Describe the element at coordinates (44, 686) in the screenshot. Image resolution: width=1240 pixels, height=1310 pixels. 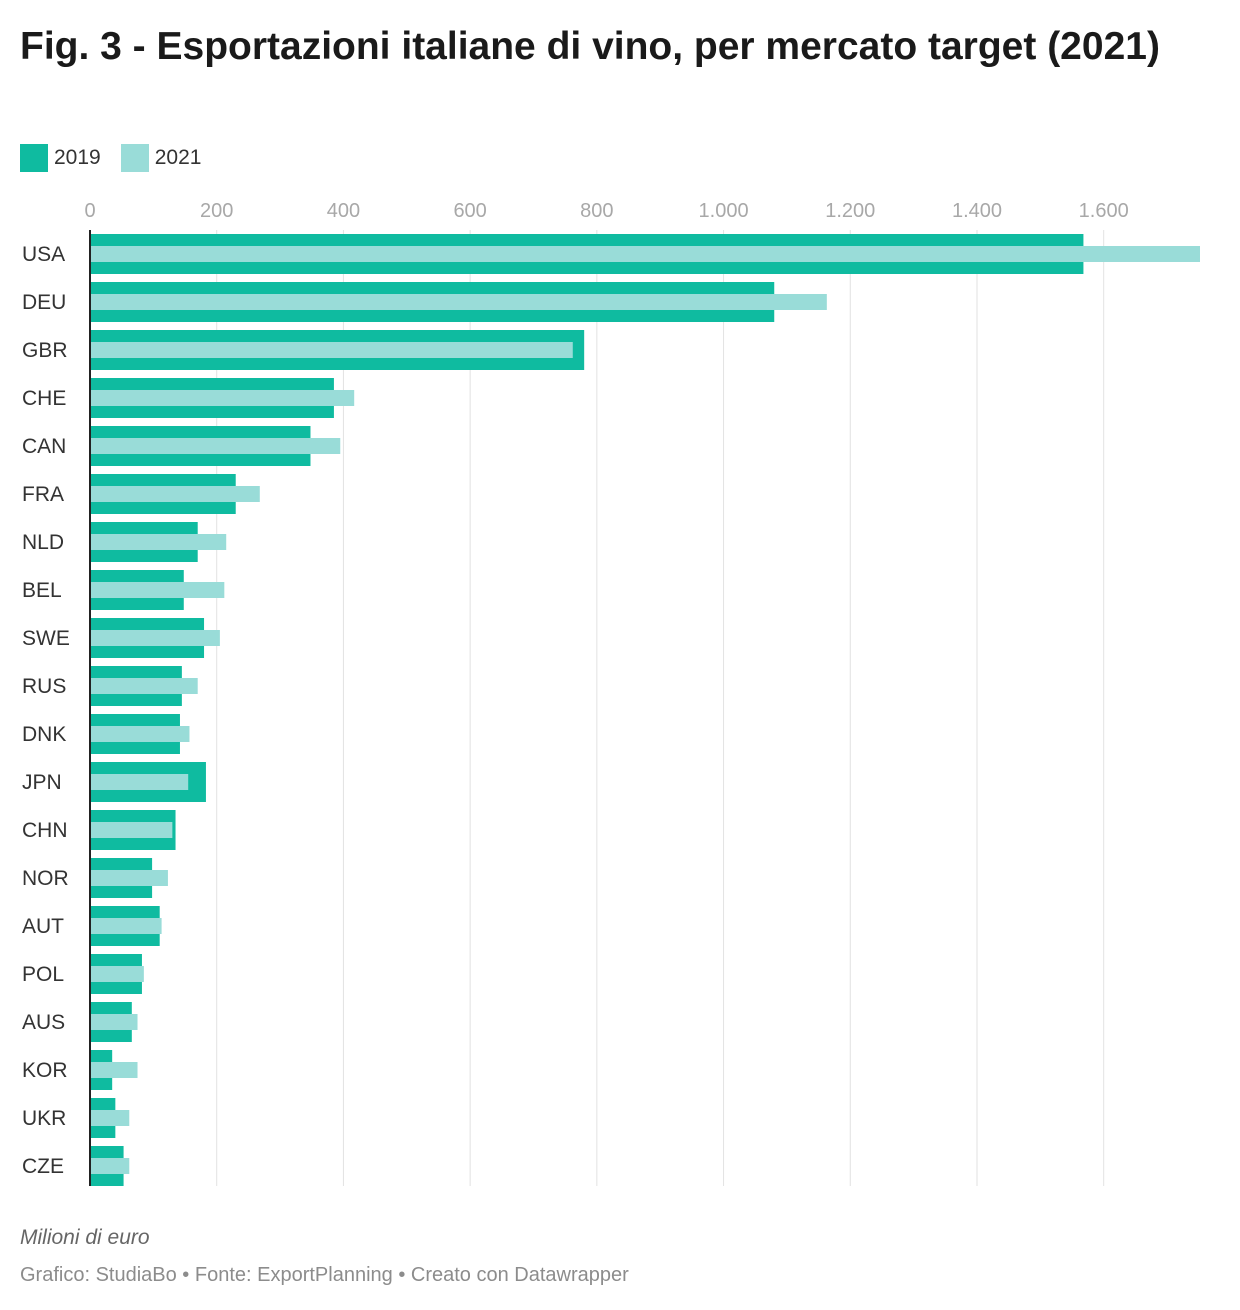
I see `category-label: RUS` at that location.